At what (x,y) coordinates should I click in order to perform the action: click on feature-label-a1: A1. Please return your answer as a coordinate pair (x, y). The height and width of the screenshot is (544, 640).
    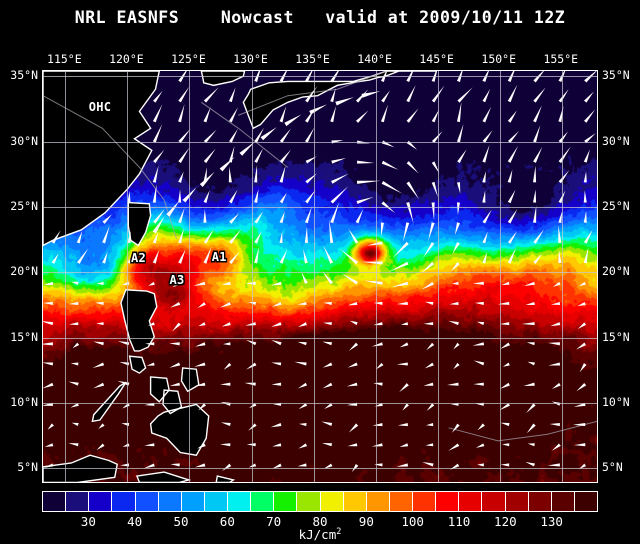
    Looking at the image, I should click on (219, 256).